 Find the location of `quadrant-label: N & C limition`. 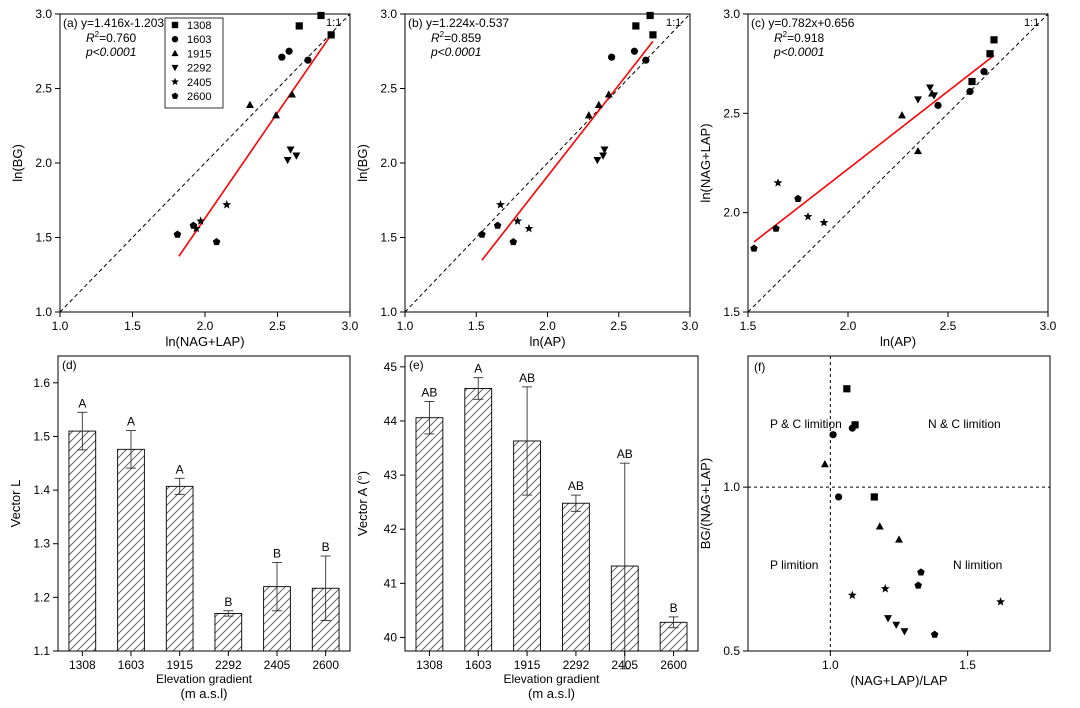

quadrant-label: N & C limition is located at coordinates (964, 424).